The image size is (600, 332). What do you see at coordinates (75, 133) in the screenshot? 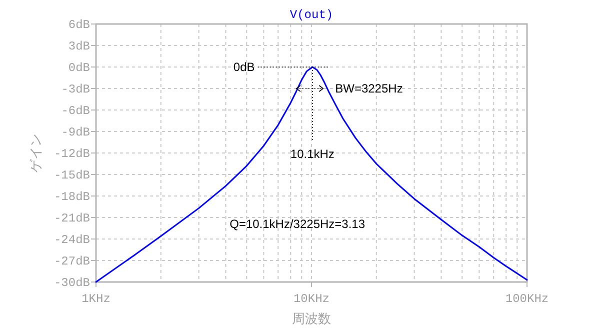
I see `y-tick-label: -9dB` at bounding box center [75, 133].